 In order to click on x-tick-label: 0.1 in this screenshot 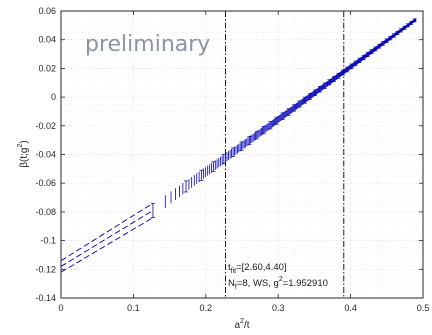, I will do `click(133, 308)`.